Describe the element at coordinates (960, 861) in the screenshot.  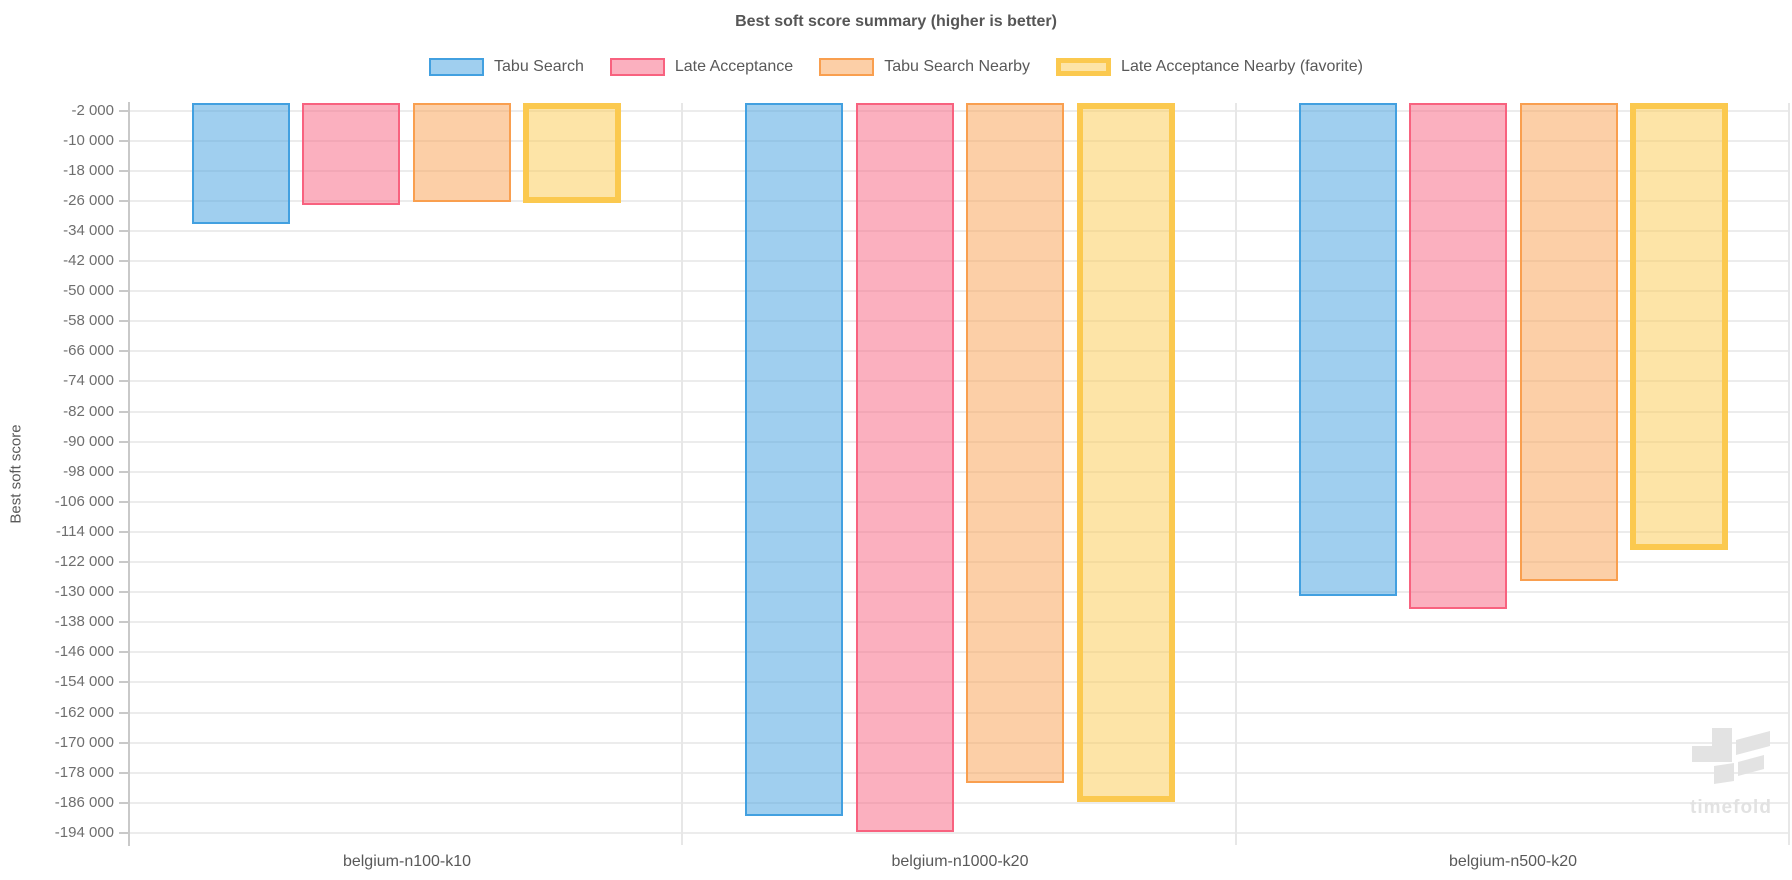
I see `x-category-label: belgium-n1000-k20` at that location.